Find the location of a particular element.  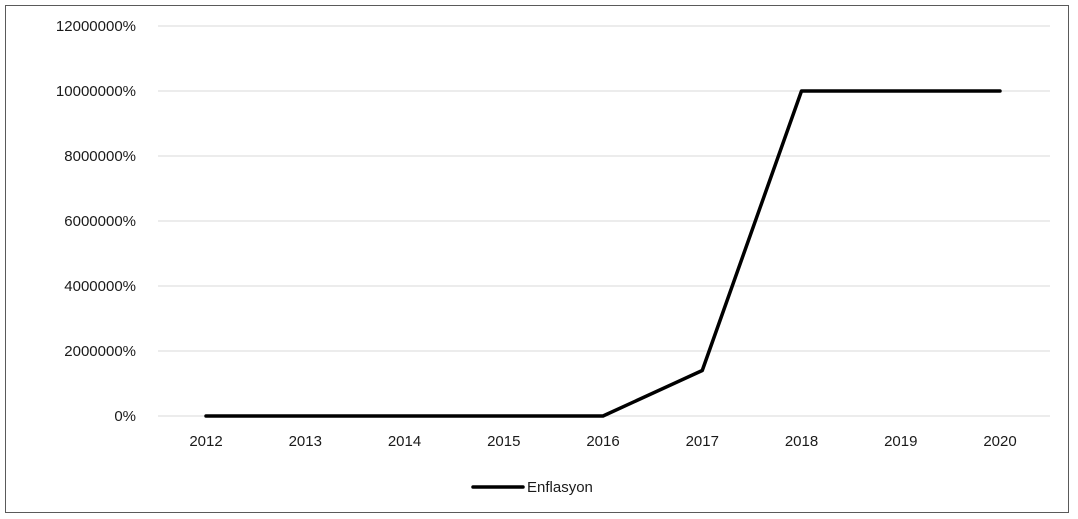

y-tick-label: 4000000% is located at coordinates (100, 286).